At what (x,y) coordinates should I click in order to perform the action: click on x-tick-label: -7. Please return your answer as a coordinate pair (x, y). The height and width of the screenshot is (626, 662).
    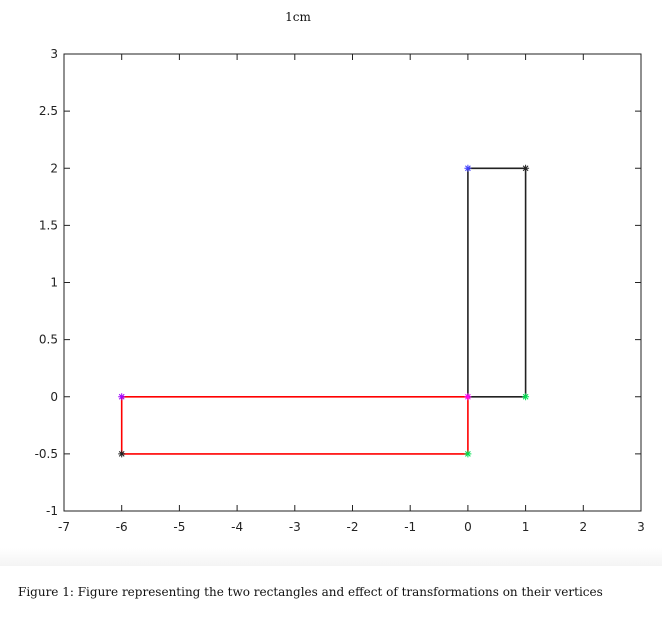
    Looking at the image, I should click on (64, 527).